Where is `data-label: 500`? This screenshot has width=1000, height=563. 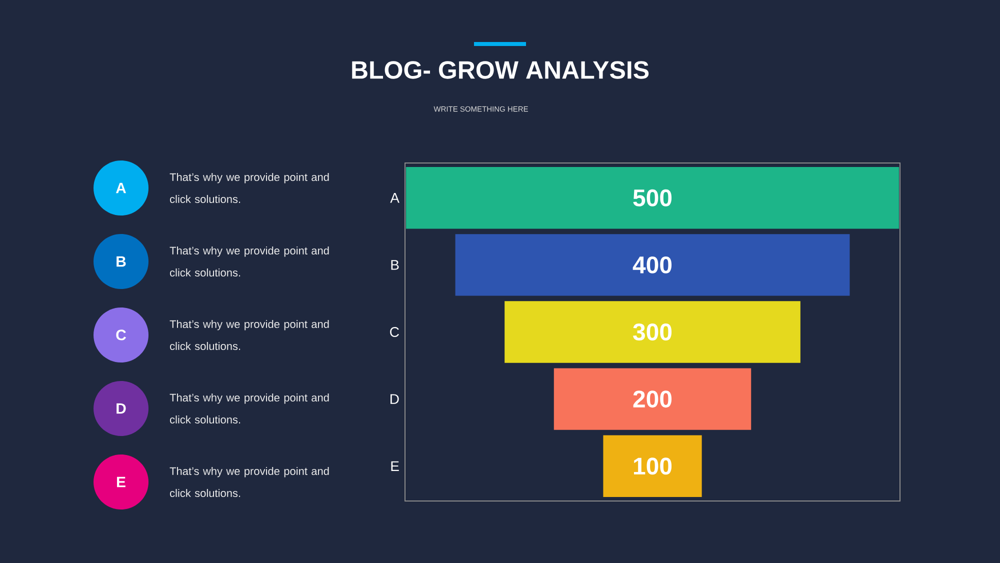
data-label: 500 is located at coordinates (652, 197).